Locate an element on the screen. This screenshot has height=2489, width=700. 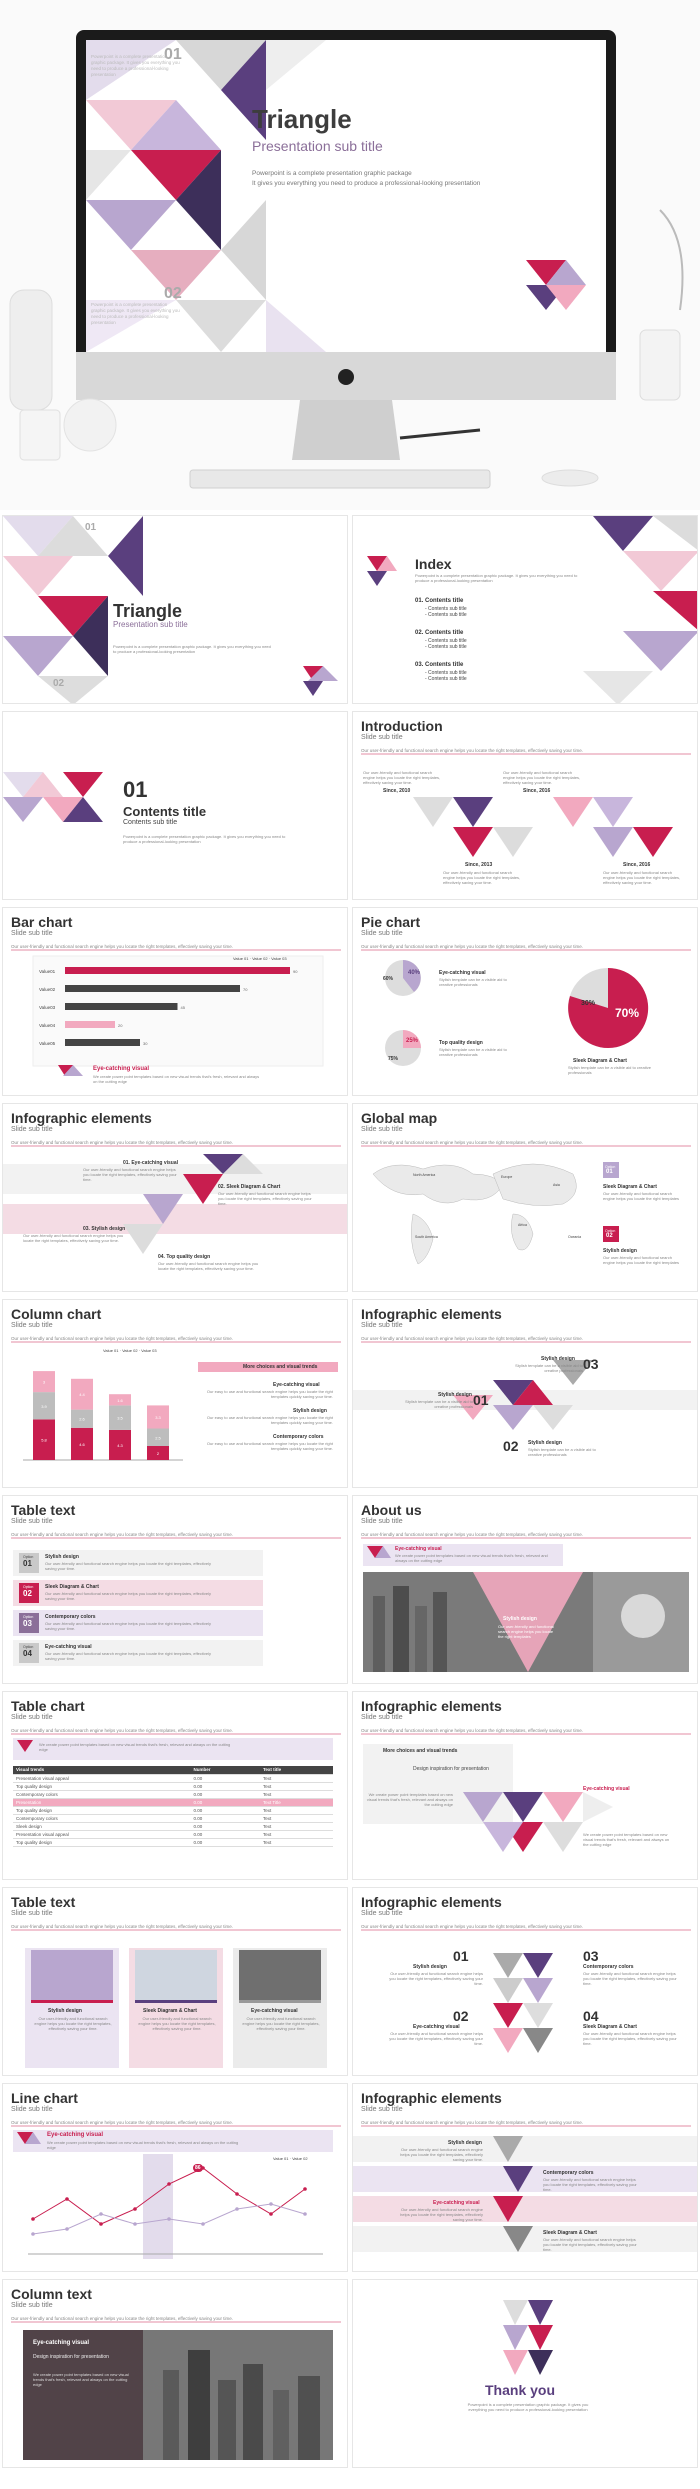
map-title: Global map is located at coordinates (399, 1118).